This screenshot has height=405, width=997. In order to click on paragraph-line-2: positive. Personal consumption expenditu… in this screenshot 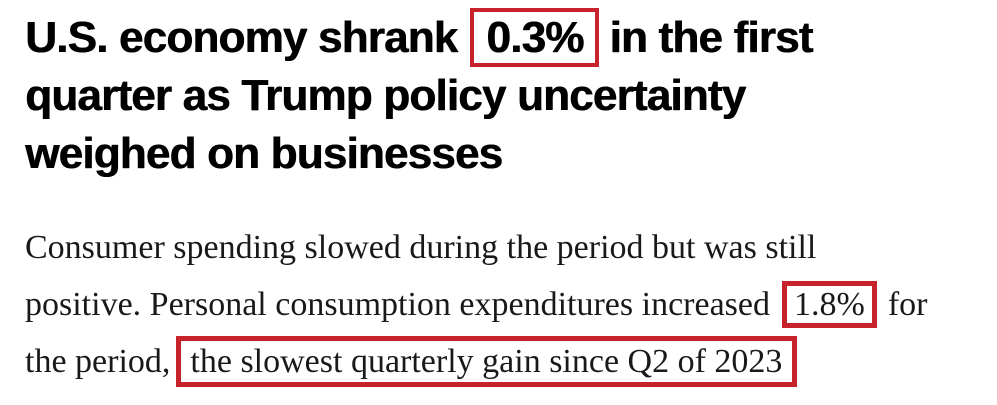, I will do `click(501, 304)`.